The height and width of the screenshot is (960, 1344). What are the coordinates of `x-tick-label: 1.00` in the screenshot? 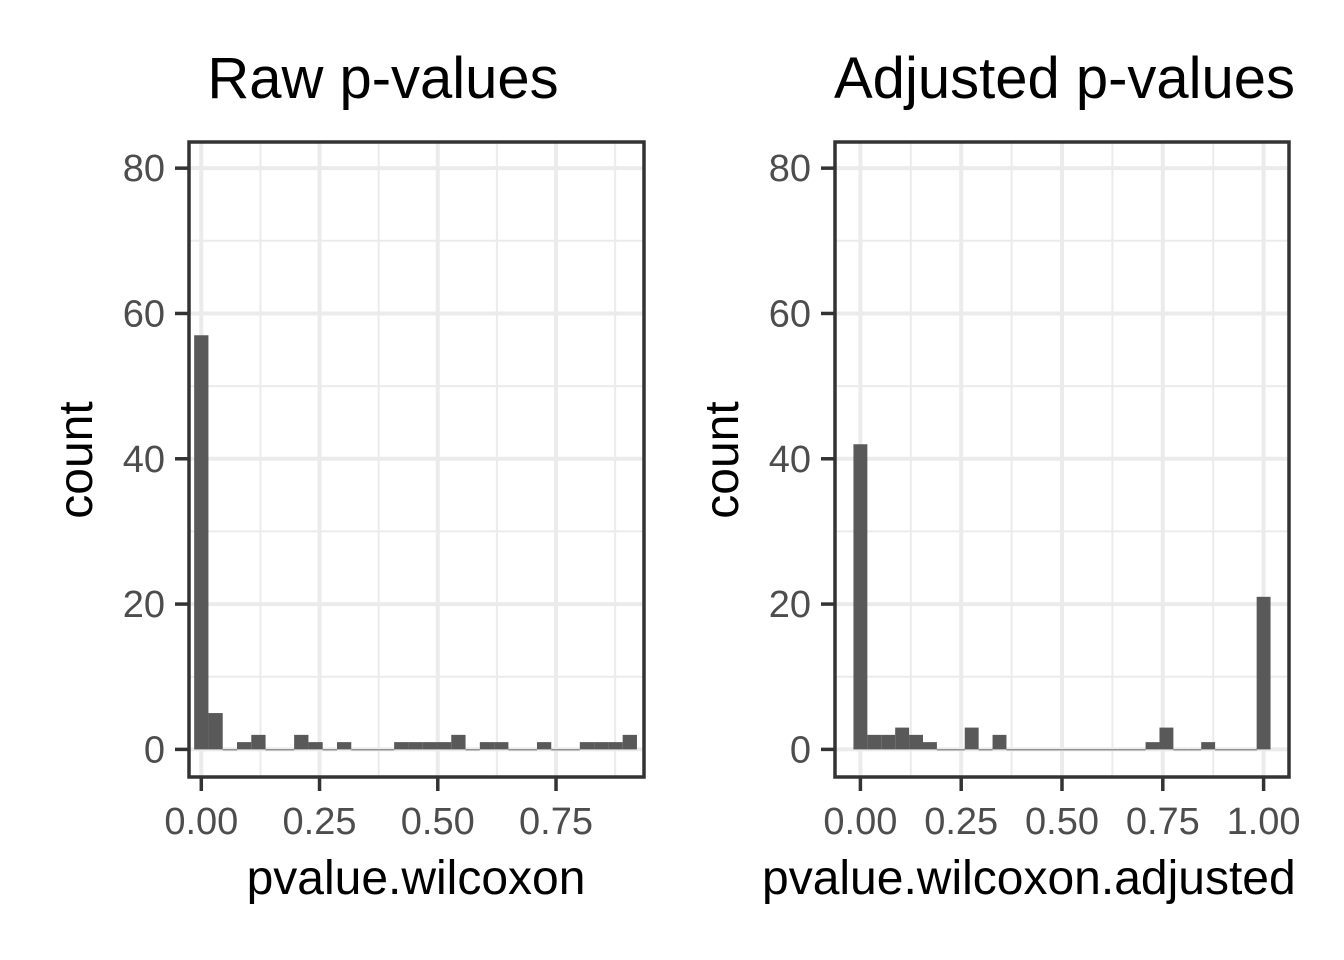 It's located at (1264, 822).